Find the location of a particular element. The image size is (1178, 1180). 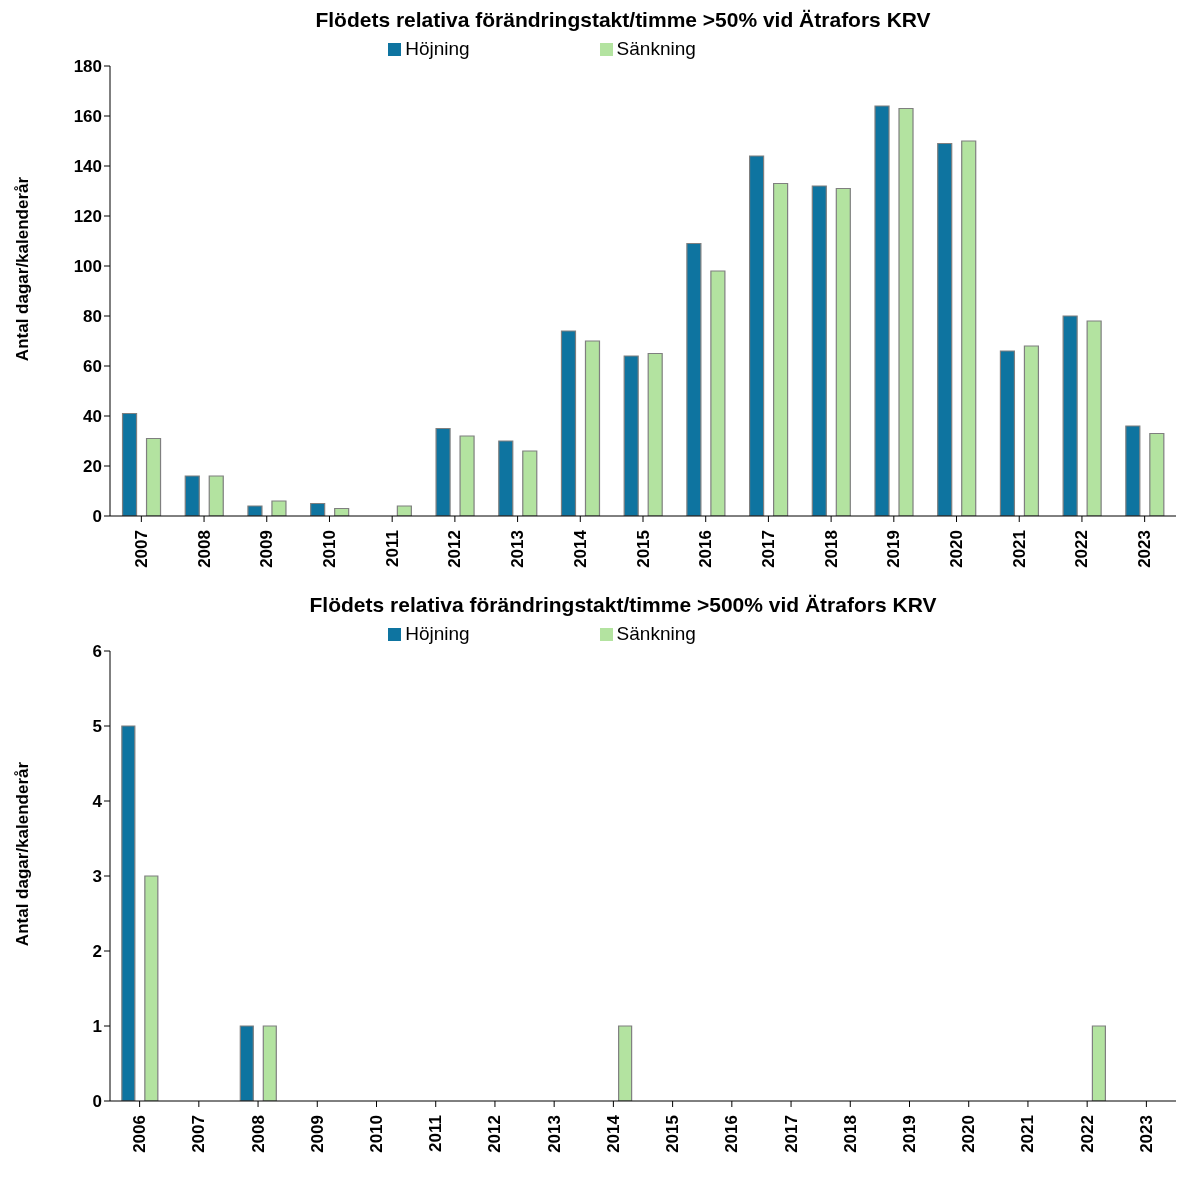

y-tick-label: 1 is located at coordinates (97, 1027).